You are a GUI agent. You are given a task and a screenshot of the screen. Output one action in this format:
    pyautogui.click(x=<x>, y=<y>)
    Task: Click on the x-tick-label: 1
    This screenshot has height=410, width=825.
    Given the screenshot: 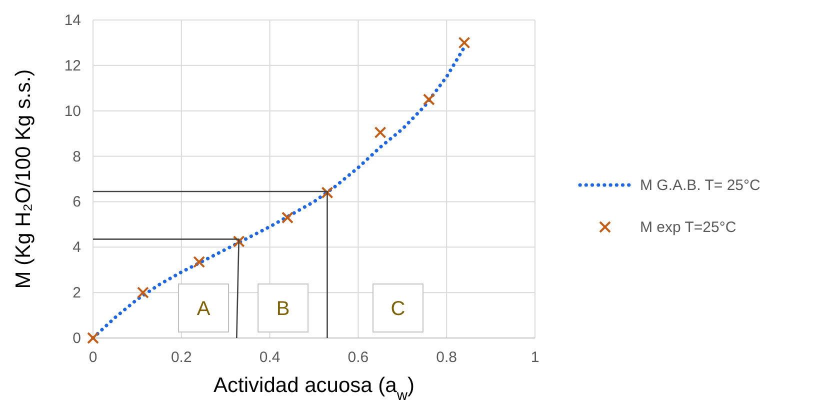 What is the action you would take?
    pyautogui.click(x=535, y=357)
    